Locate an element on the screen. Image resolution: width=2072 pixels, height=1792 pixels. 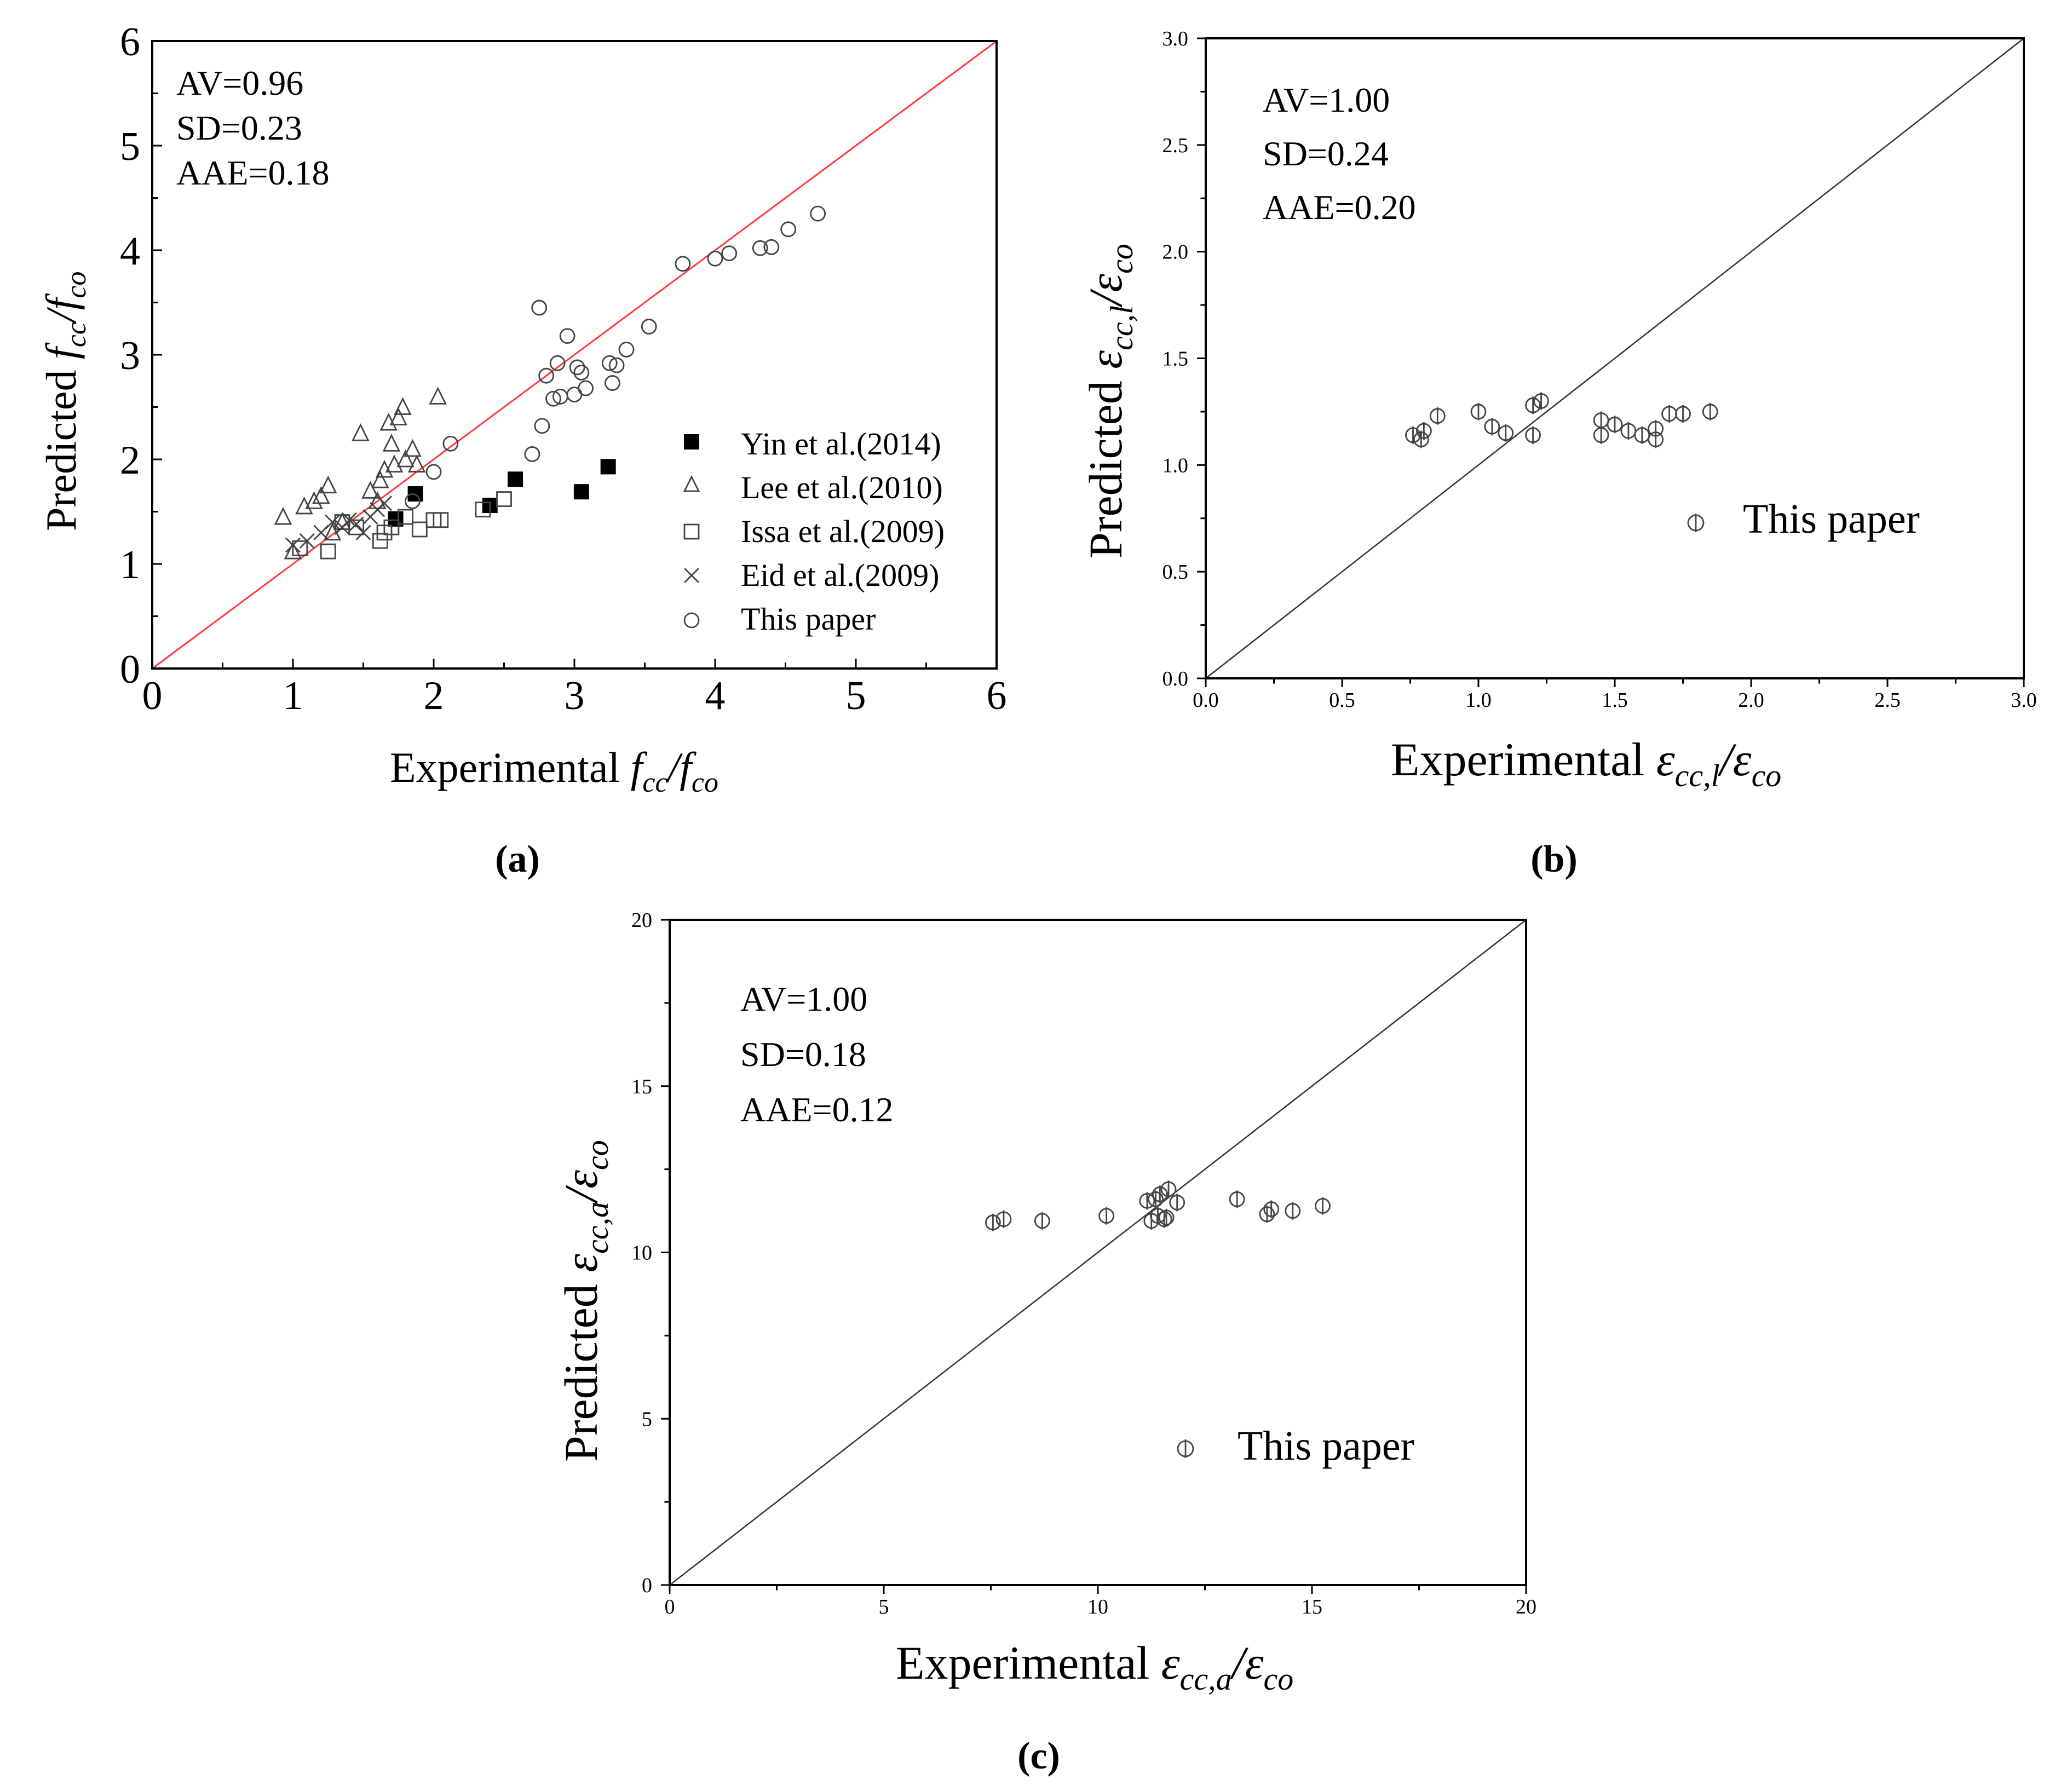
legend-label-eid: Eid et al.(2009) is located at coordinates (840, 575).